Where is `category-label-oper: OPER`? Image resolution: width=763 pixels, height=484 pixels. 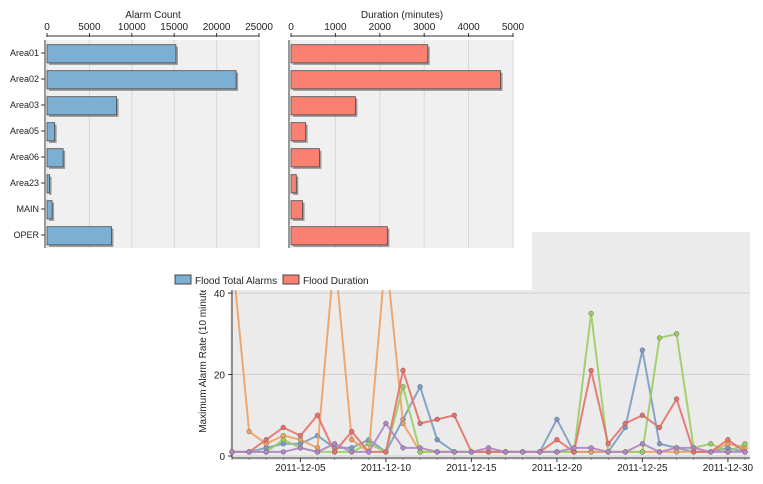 category-label-oper: OPER is located at coordinates (26, 235).